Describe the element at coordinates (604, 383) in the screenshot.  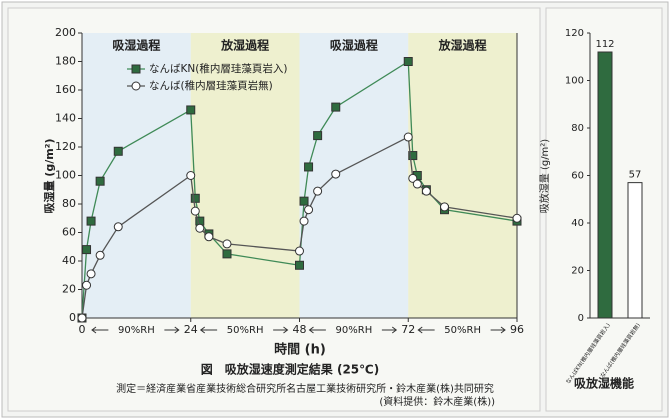
I see `bar-title: 吸放湿機能` at that location.